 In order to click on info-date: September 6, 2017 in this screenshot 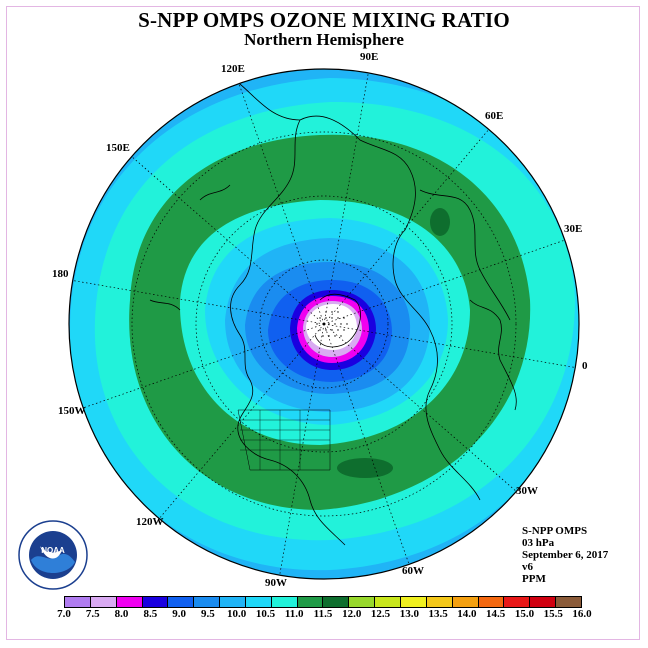, I will do `click(565, 555)`.